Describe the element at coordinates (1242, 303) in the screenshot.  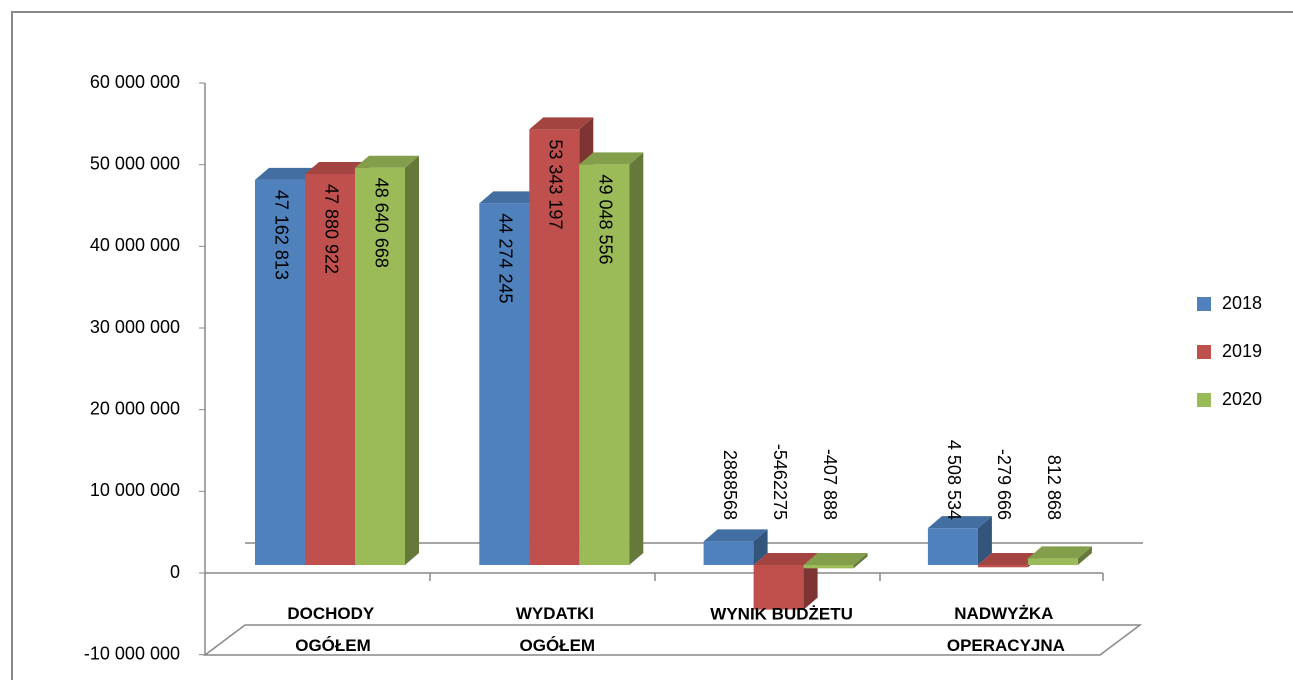
I see `legend-label: 2018` at that location.